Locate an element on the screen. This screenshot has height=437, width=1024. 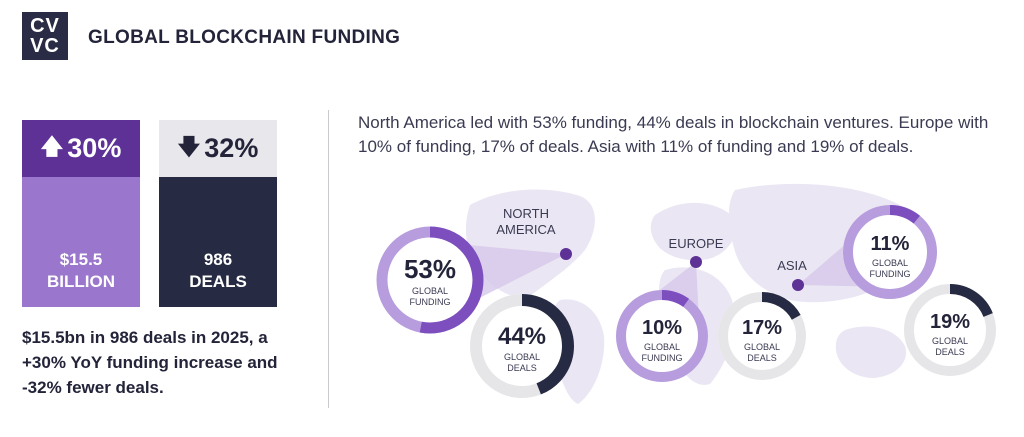
funding-change-value: 30% is located at coordinates (94, 148).